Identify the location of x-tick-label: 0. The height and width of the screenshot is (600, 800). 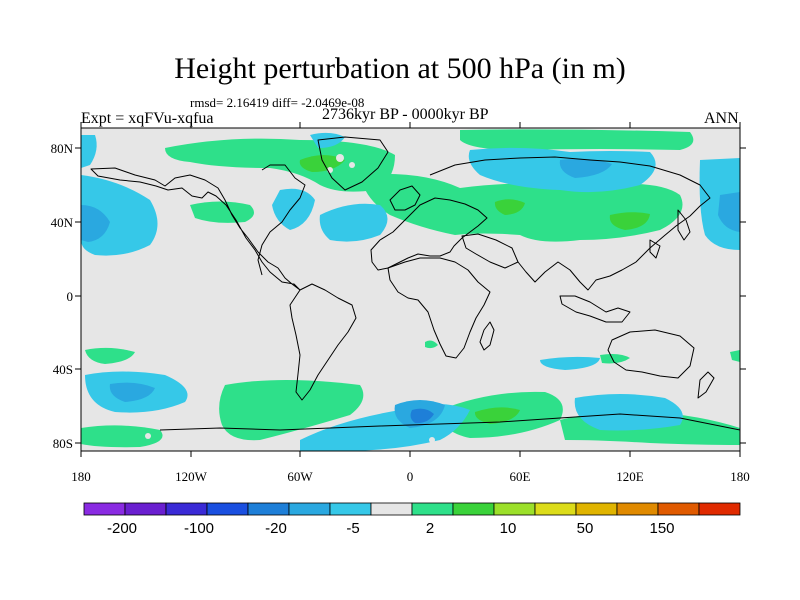
(410, 476).